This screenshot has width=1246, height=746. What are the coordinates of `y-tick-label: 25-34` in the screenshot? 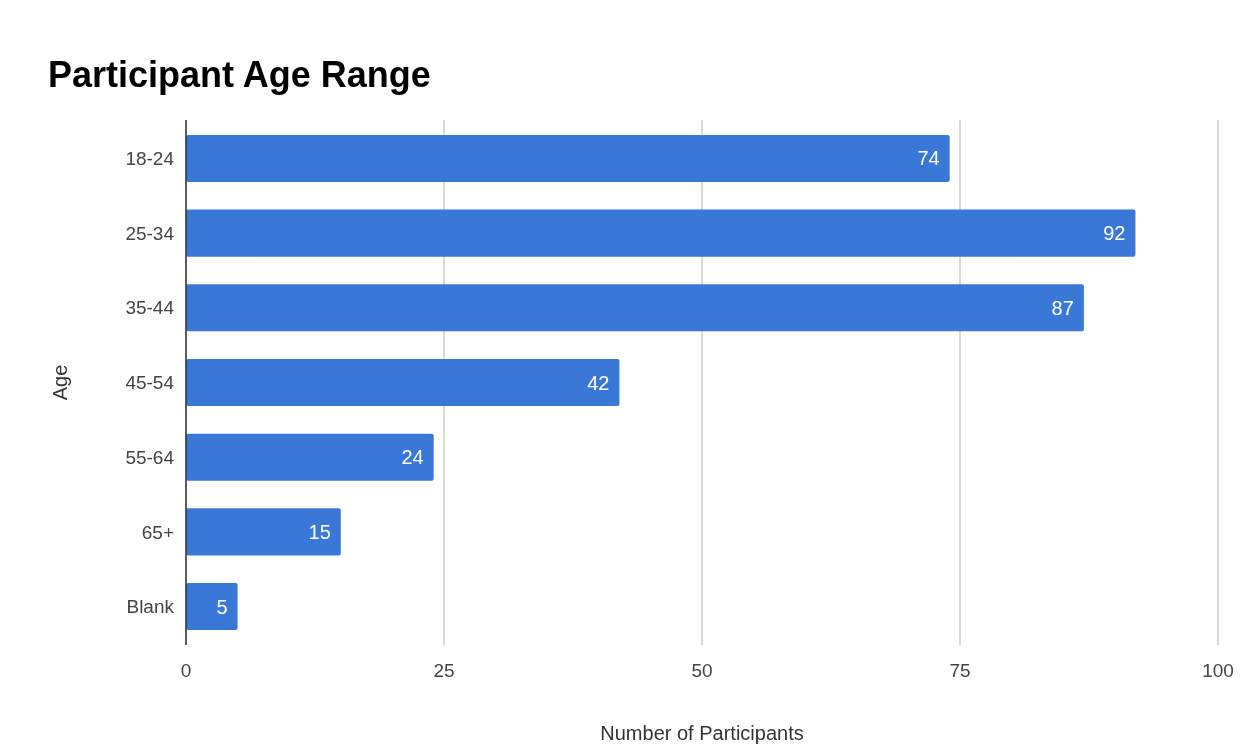 It's located at (150, 233).